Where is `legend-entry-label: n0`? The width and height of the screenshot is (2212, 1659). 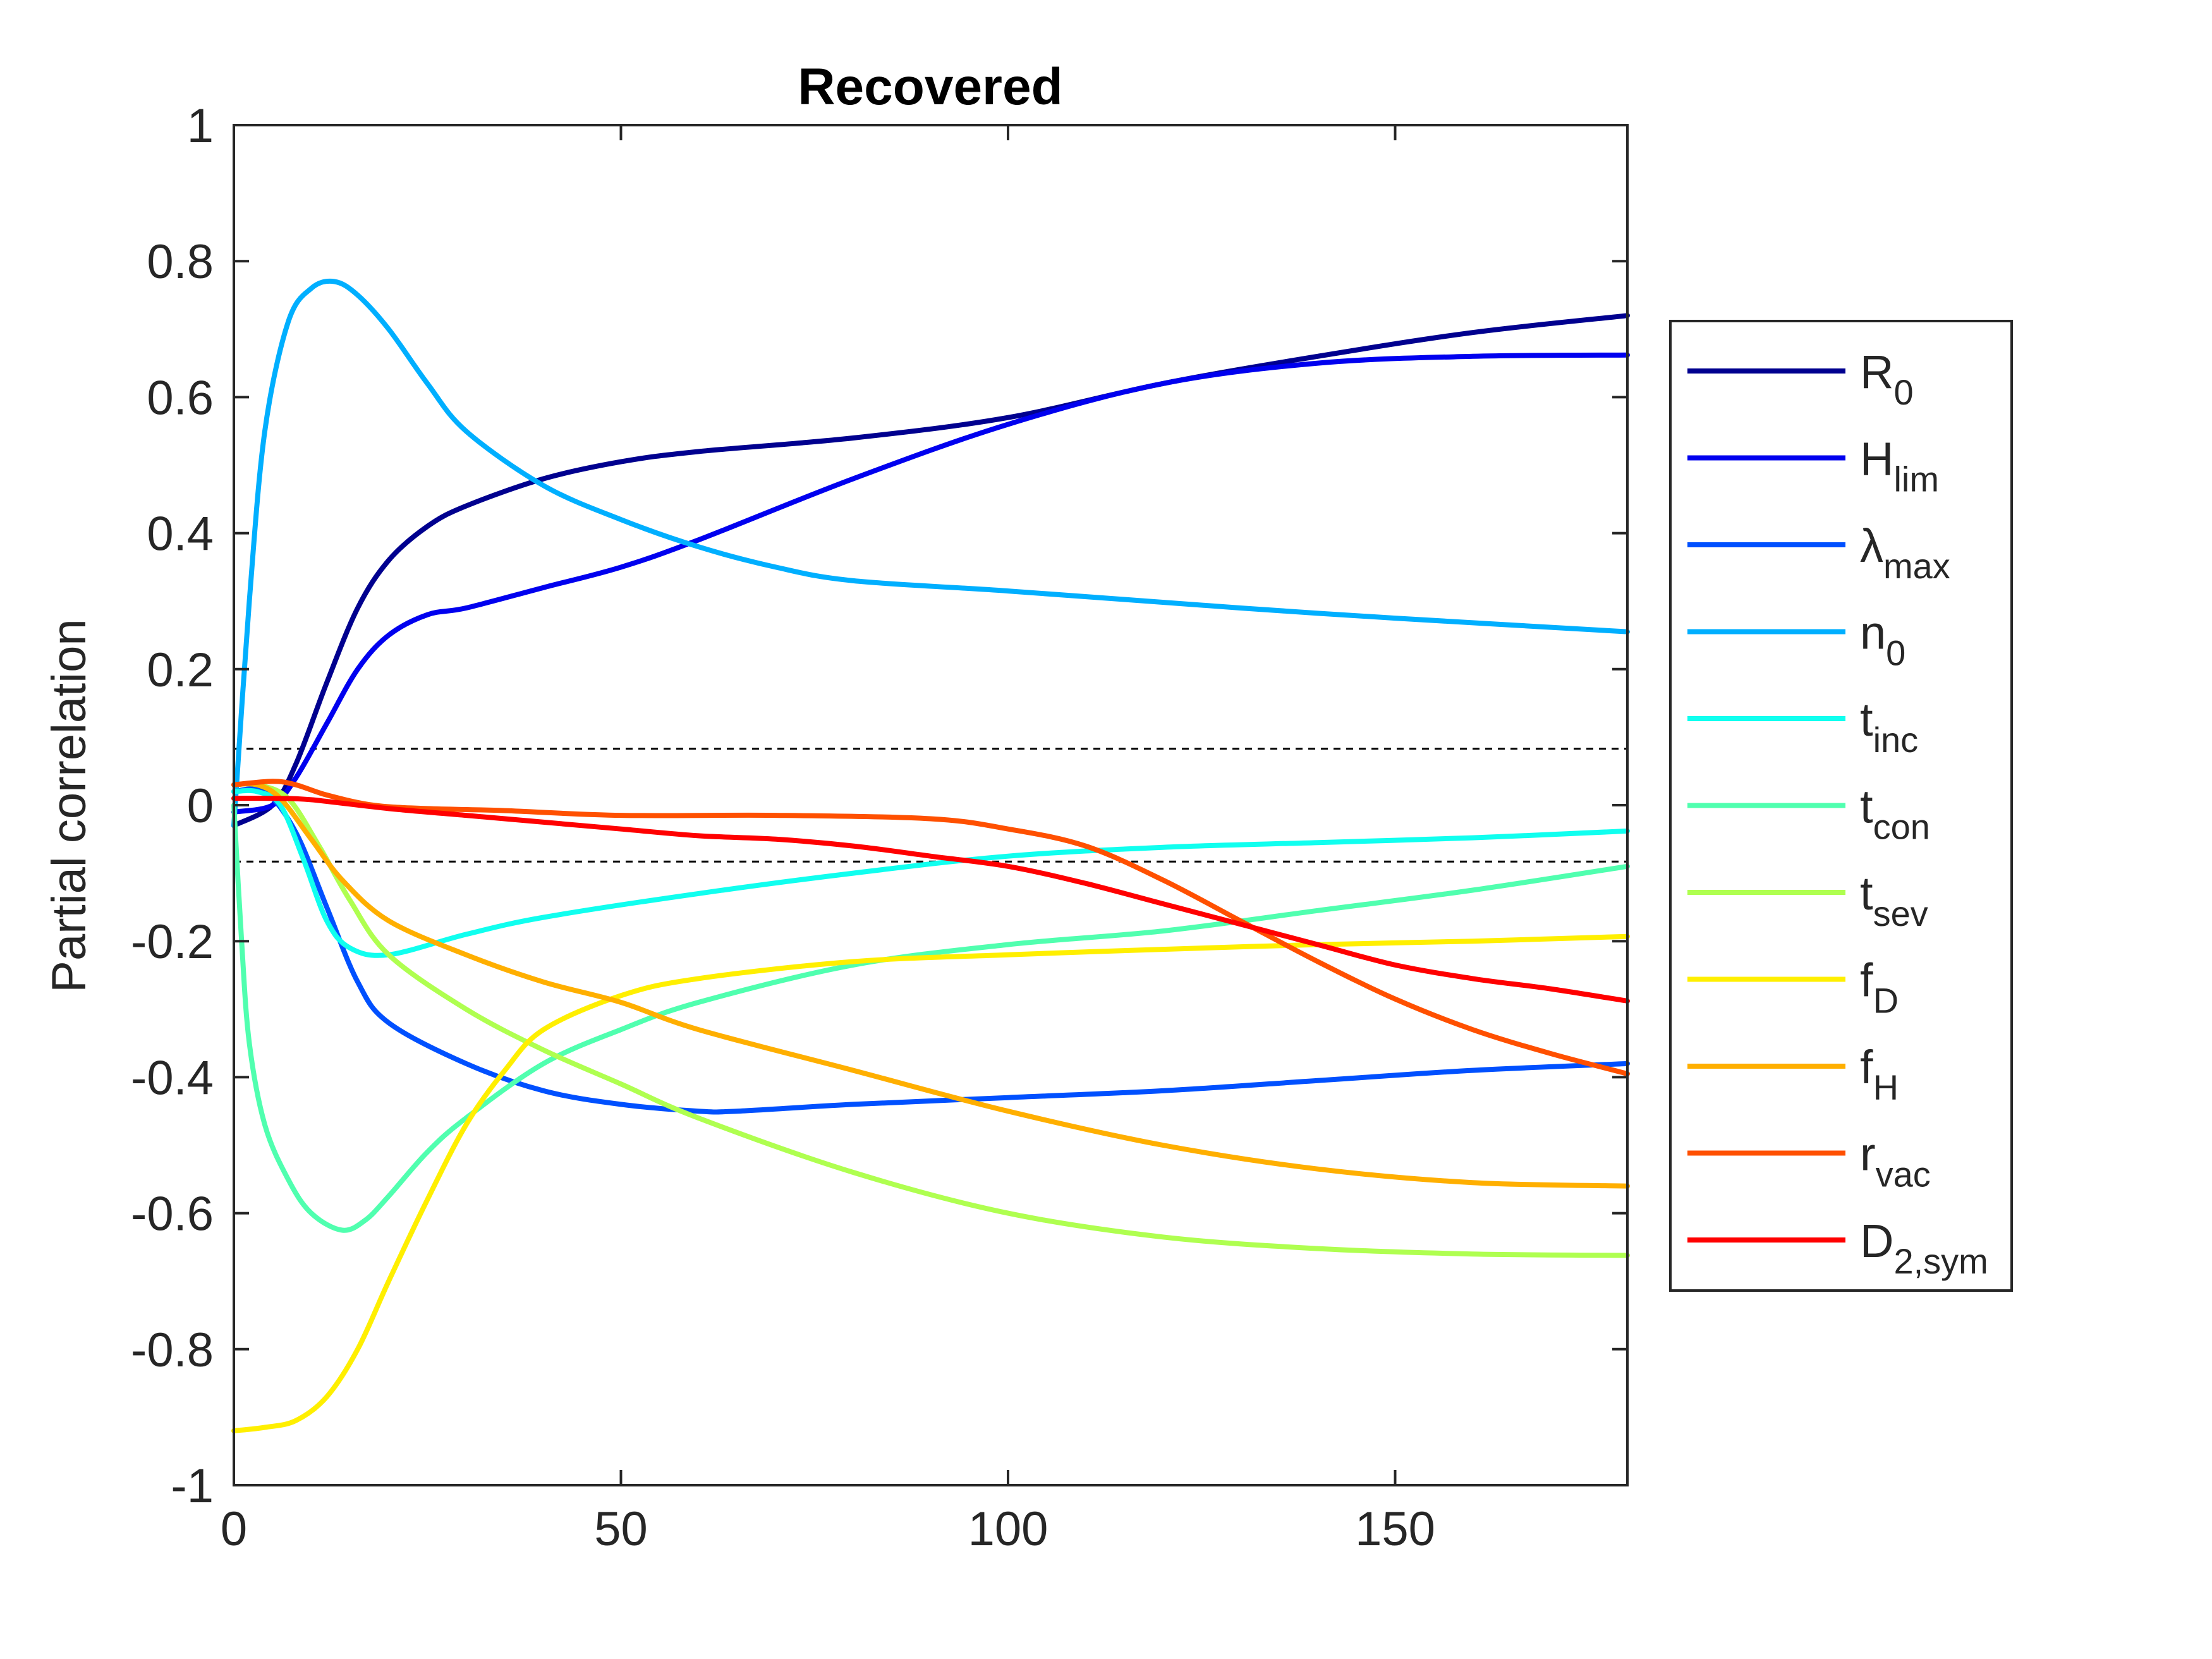
legend-entry-label: n0 is located at coordinates (1883, 640).